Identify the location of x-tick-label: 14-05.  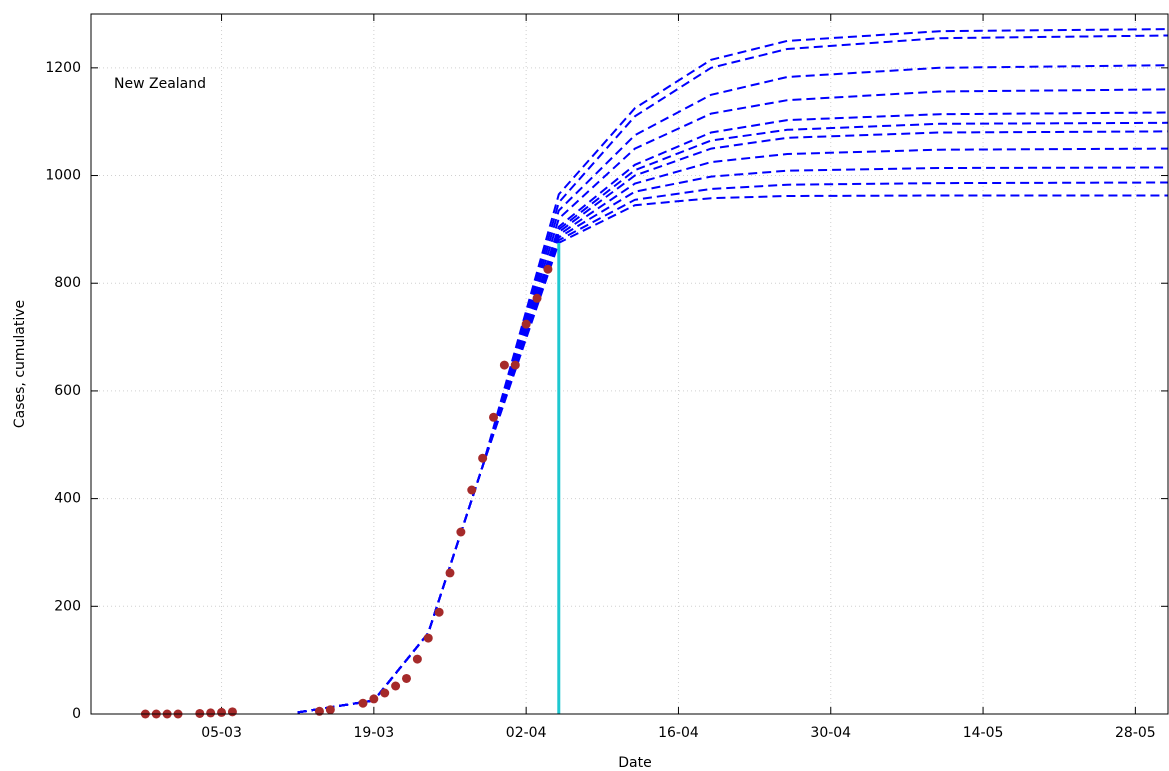
(983, 733).